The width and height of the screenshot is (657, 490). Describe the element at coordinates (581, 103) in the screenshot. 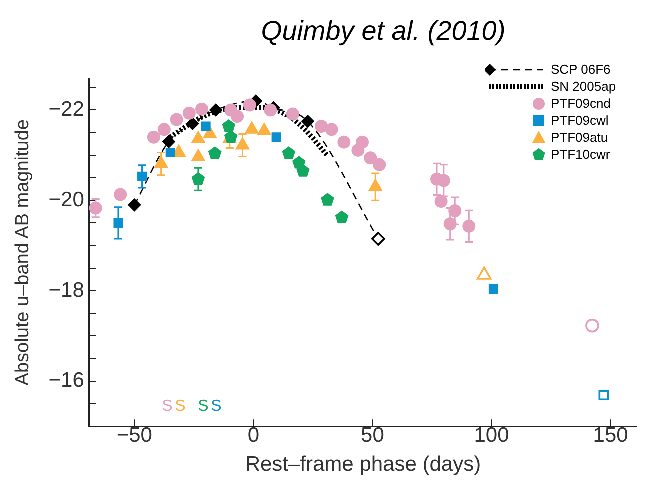

I see `legend-label: PTF09cnd` at that location.